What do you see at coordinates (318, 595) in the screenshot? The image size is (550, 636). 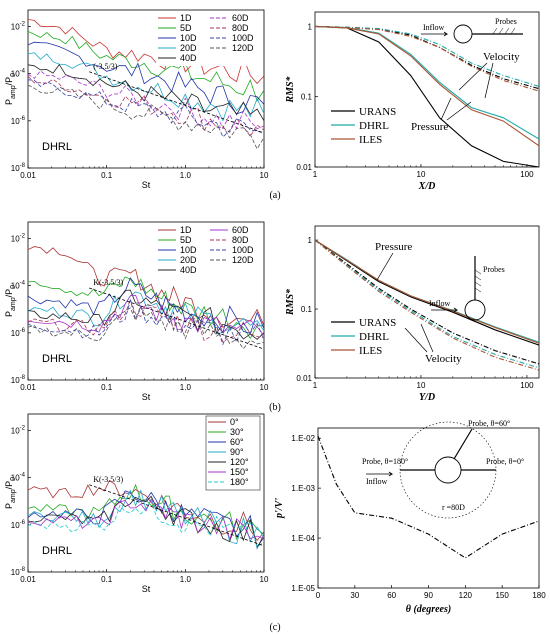 I see `x-tick-label: 0` at bounding box center [318, 595].